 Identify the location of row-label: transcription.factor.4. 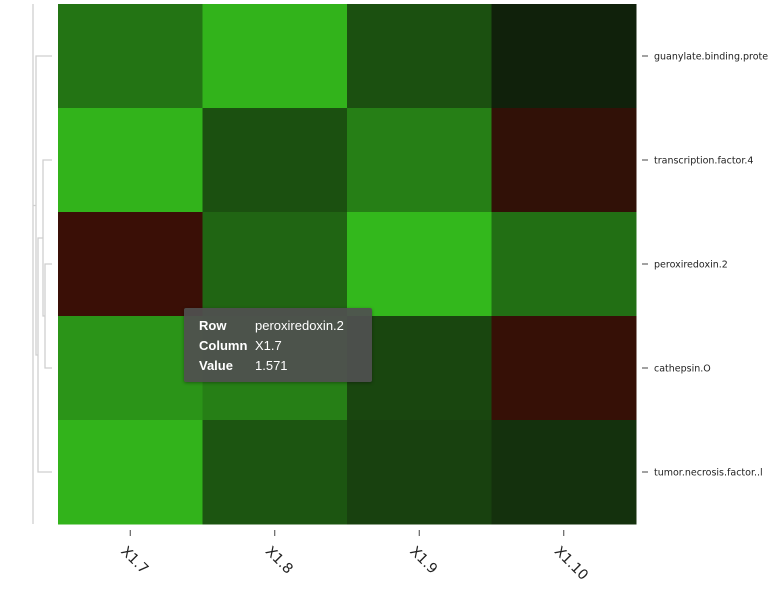
(703, 161).